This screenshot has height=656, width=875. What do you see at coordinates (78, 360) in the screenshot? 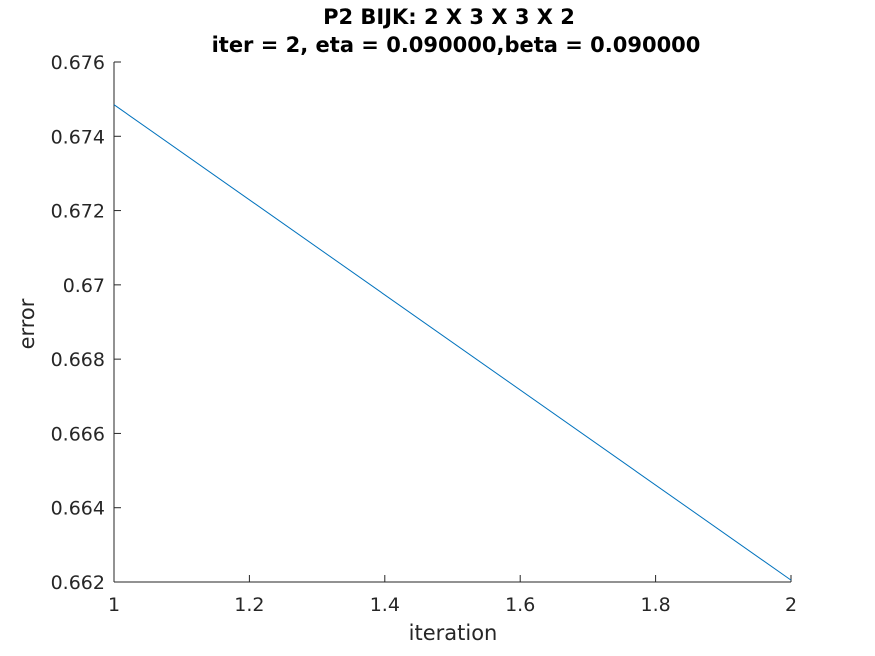
I see `y-tick-label: 0.668` at bounding box center [78, 360].